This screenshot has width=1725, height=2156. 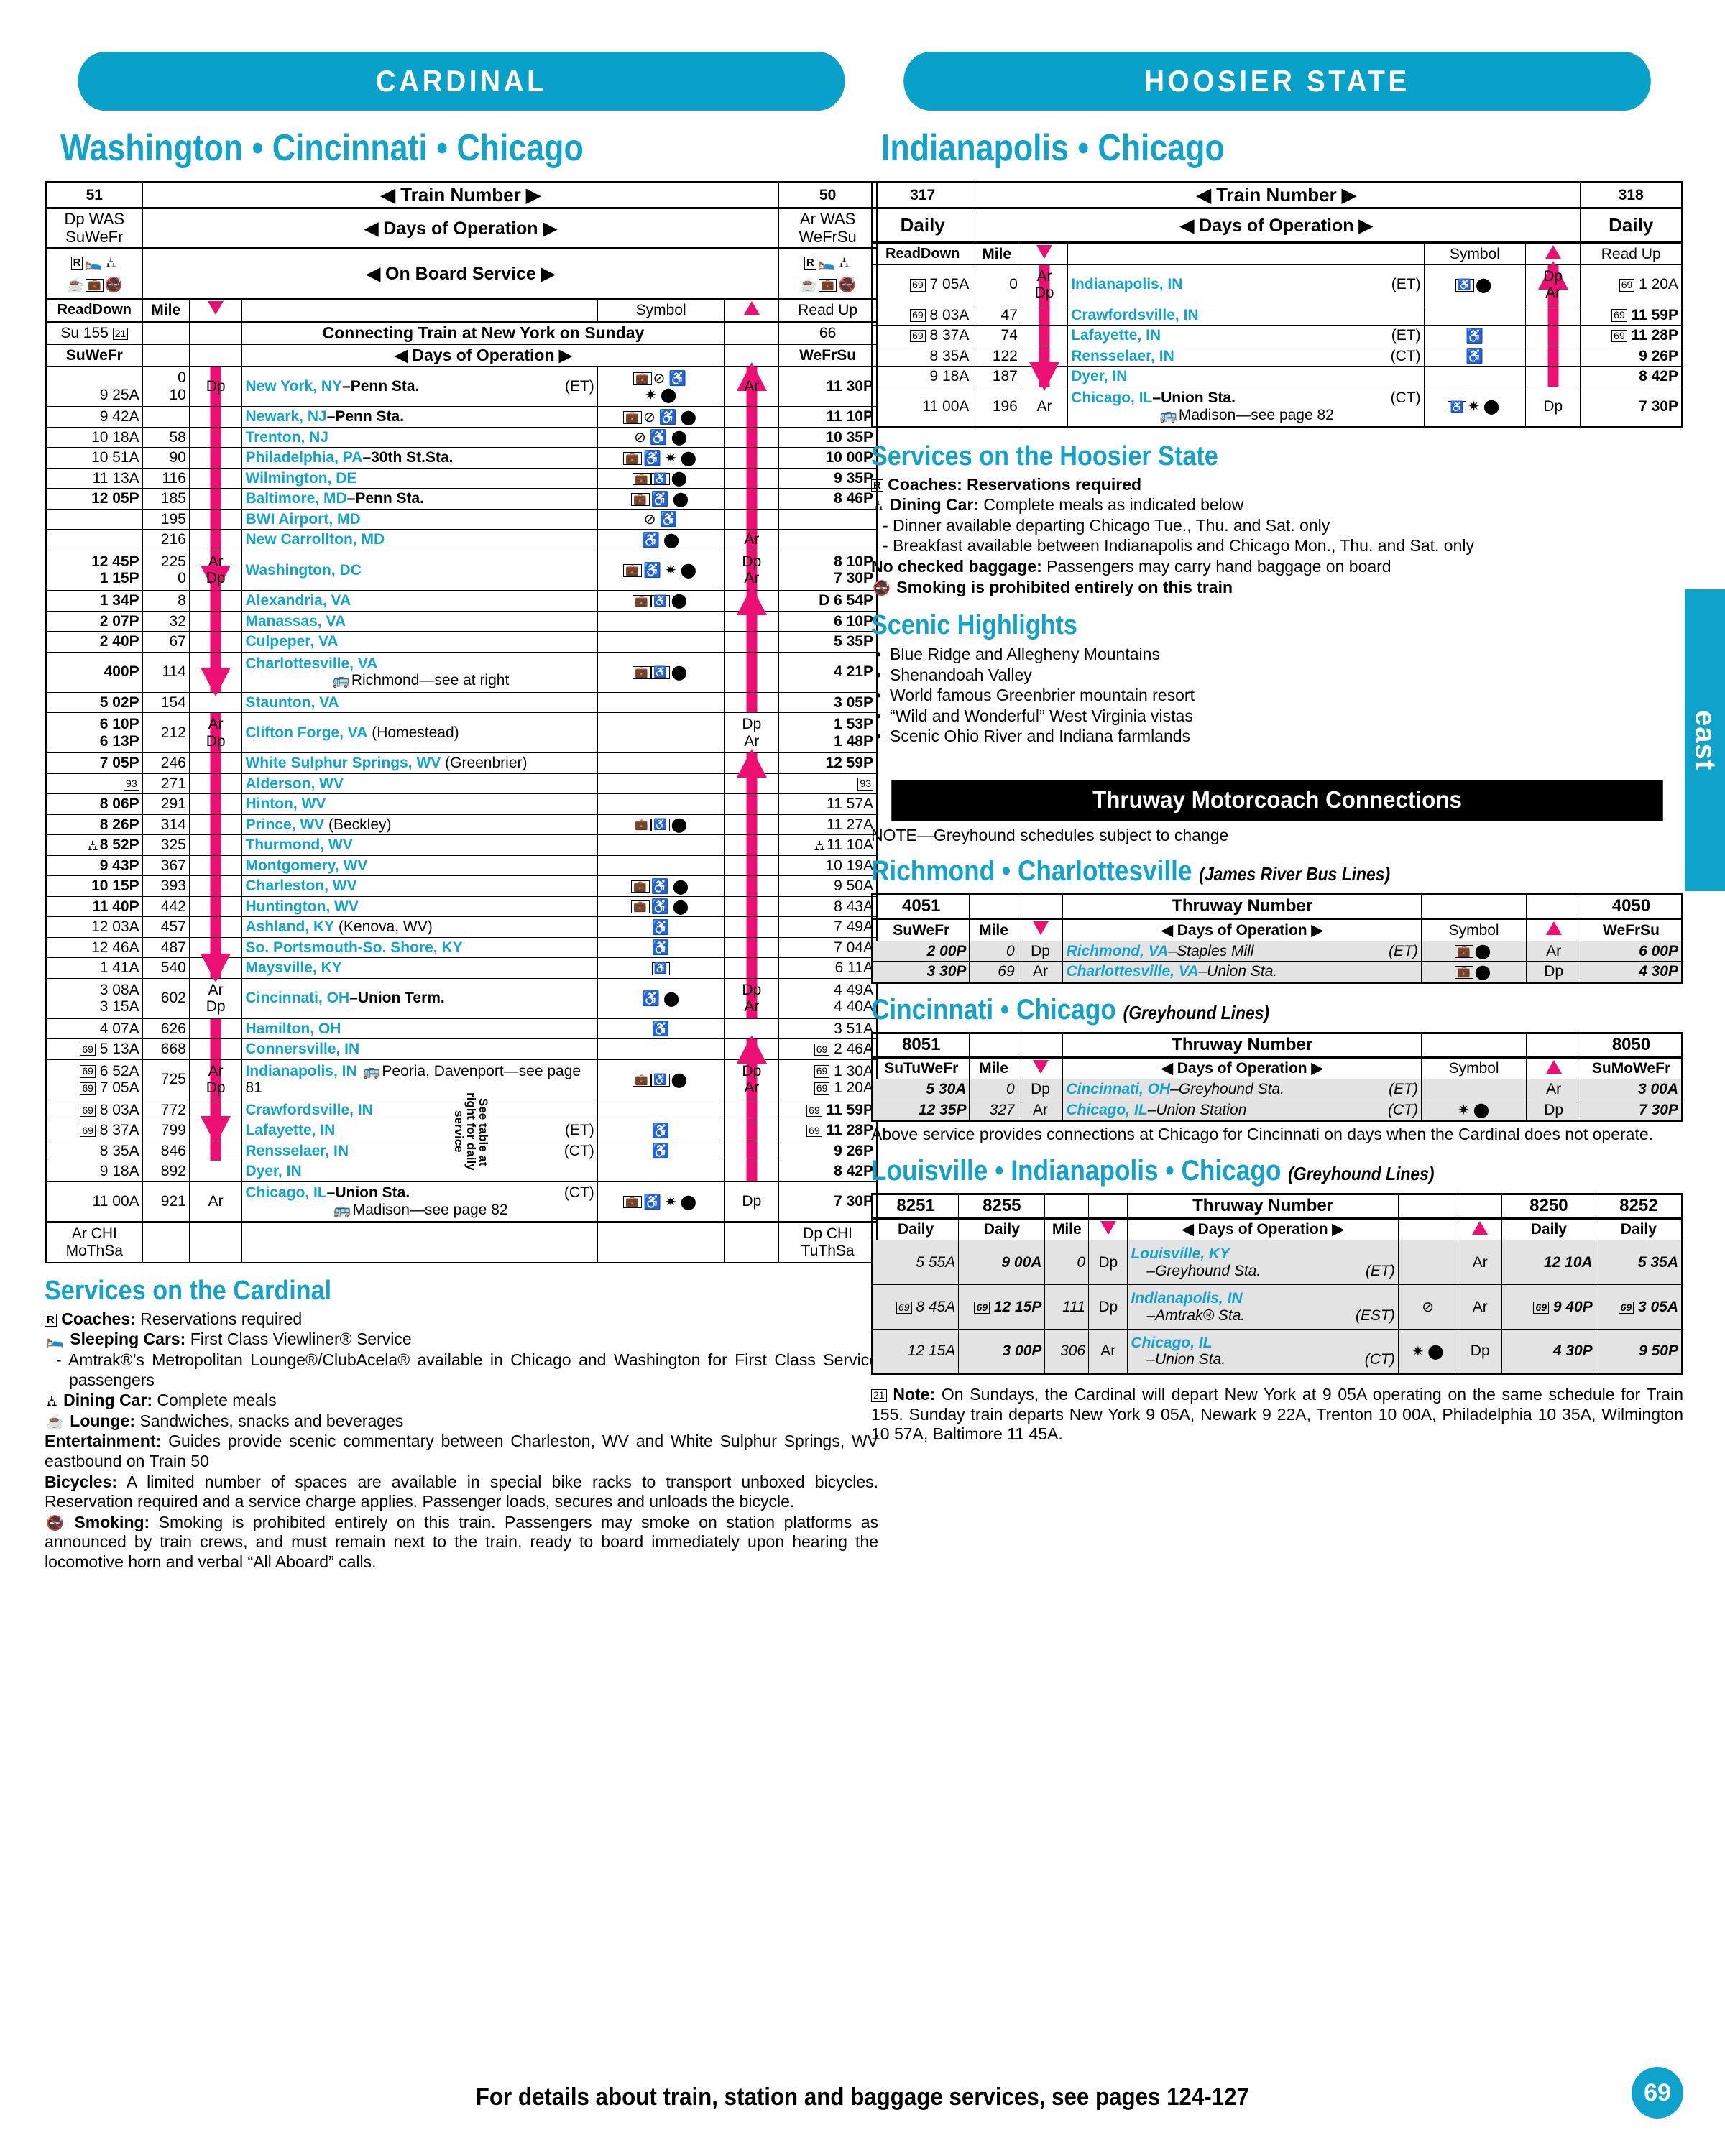 What do you see at coordinates (996, 356) in the screenshot?
I see `mile-value: 122` at bounding box center [996, 356].